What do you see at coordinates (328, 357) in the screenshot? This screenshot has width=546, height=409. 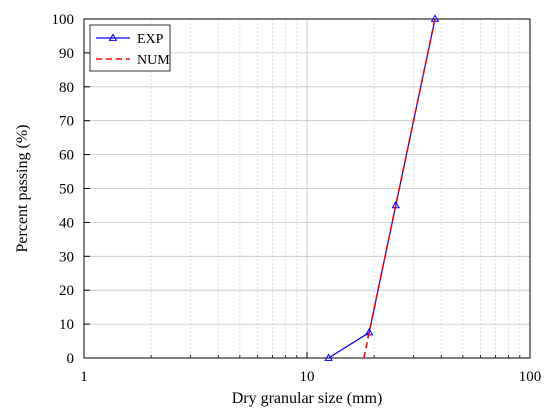 I see `data-point-exp` at bounding box center [328, 357].